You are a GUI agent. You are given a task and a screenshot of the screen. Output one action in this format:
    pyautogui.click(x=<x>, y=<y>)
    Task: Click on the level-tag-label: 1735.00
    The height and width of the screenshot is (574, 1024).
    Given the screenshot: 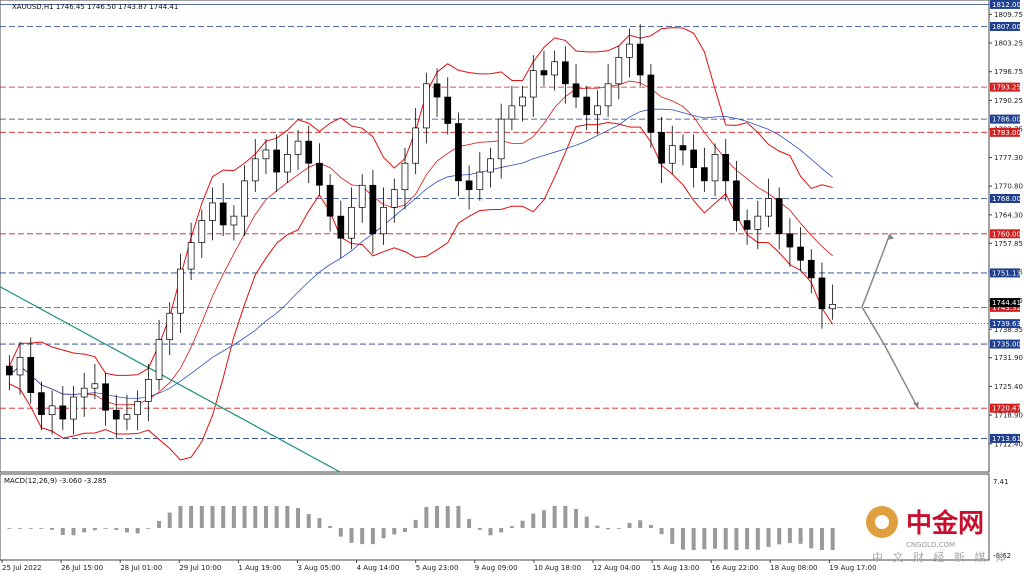 What is the action you would take?
    pyautogui.click(x=1006, y=345)
    